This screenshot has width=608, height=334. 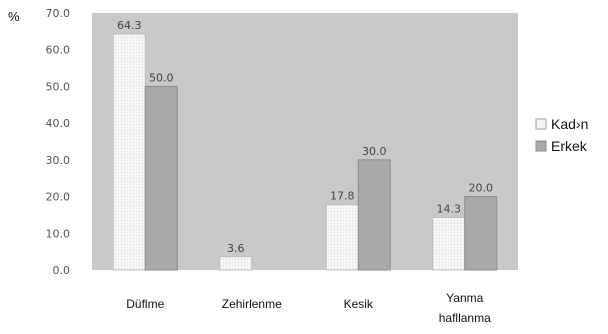 What do you see at coordinates (58, 142) in the screenshot?
I see `y-axis: 0.0 10.0 20.0 30.0 40.0 50.0 60.0 70.0` at bounding box center [58, 142].